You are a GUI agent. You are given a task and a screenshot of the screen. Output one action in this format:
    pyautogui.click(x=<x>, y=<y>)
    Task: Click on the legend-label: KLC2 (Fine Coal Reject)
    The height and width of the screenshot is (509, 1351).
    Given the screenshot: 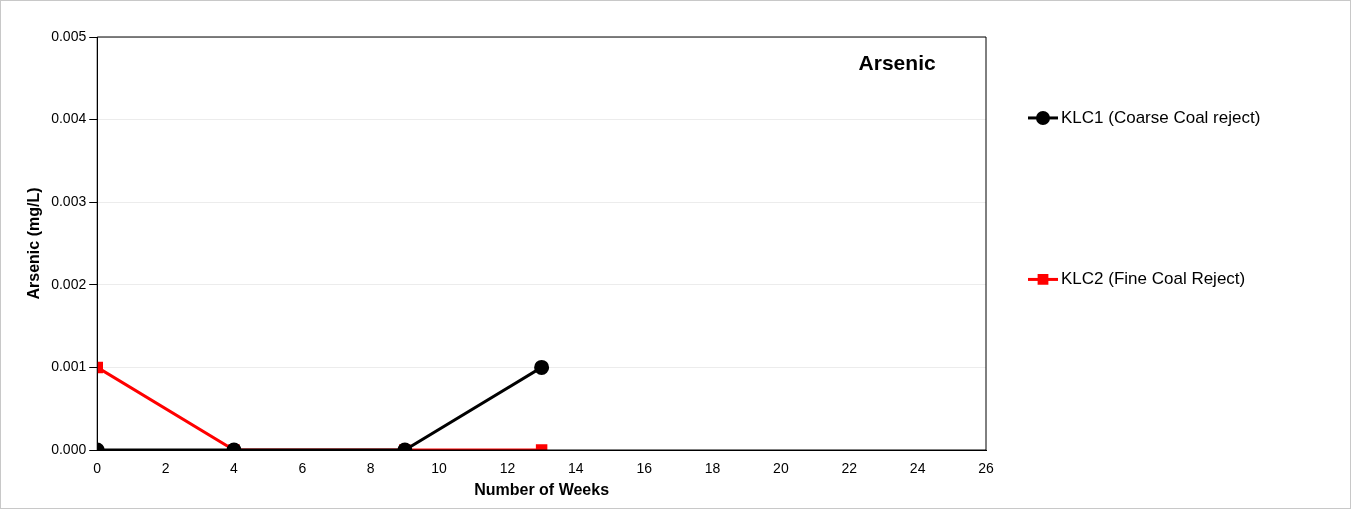 What is the action you would take?
    pyautogui.click(x=1153, y=279)
    